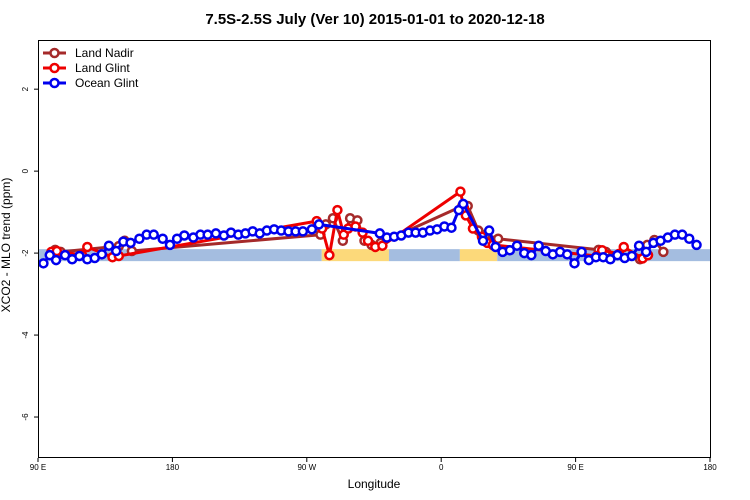 This screenshot has width=750, height=500. I want to click on legend-item-land-glint: Land Glint, so click(86, 68).